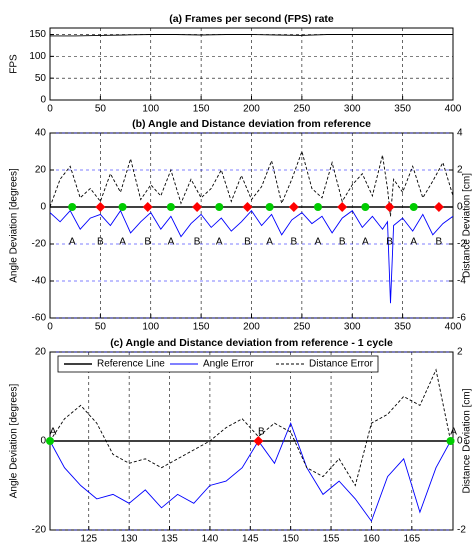 The width and height of the screenshot is (476, 550). What do you see at coordinates (131, 364) in the screenshot?
I see `legend-label: Reference Line` at bounding box center [131, 364].